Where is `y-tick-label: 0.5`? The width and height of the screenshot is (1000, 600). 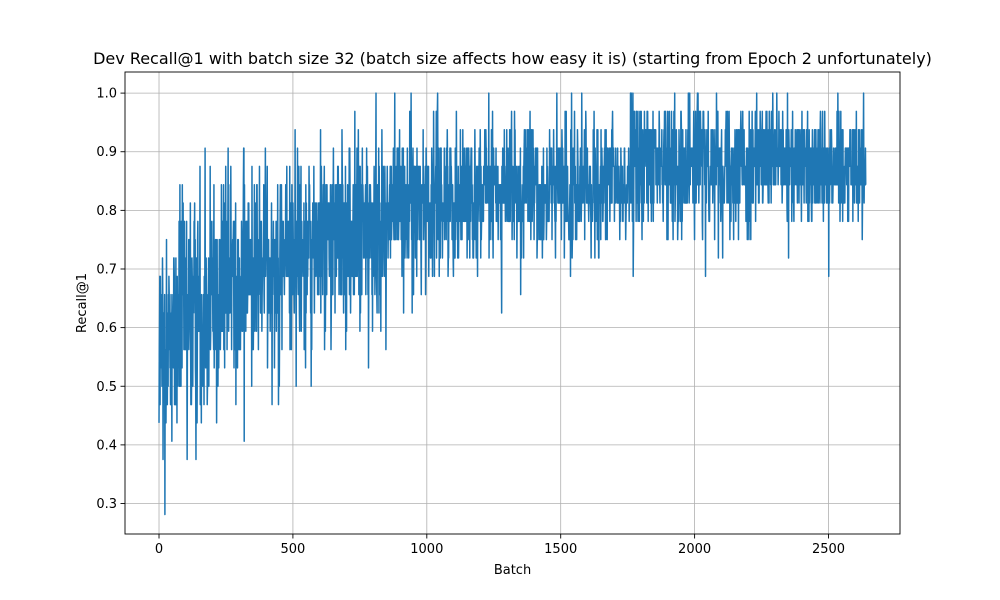
y-tick-label: 0.5 is located at coordinates (106, 387).